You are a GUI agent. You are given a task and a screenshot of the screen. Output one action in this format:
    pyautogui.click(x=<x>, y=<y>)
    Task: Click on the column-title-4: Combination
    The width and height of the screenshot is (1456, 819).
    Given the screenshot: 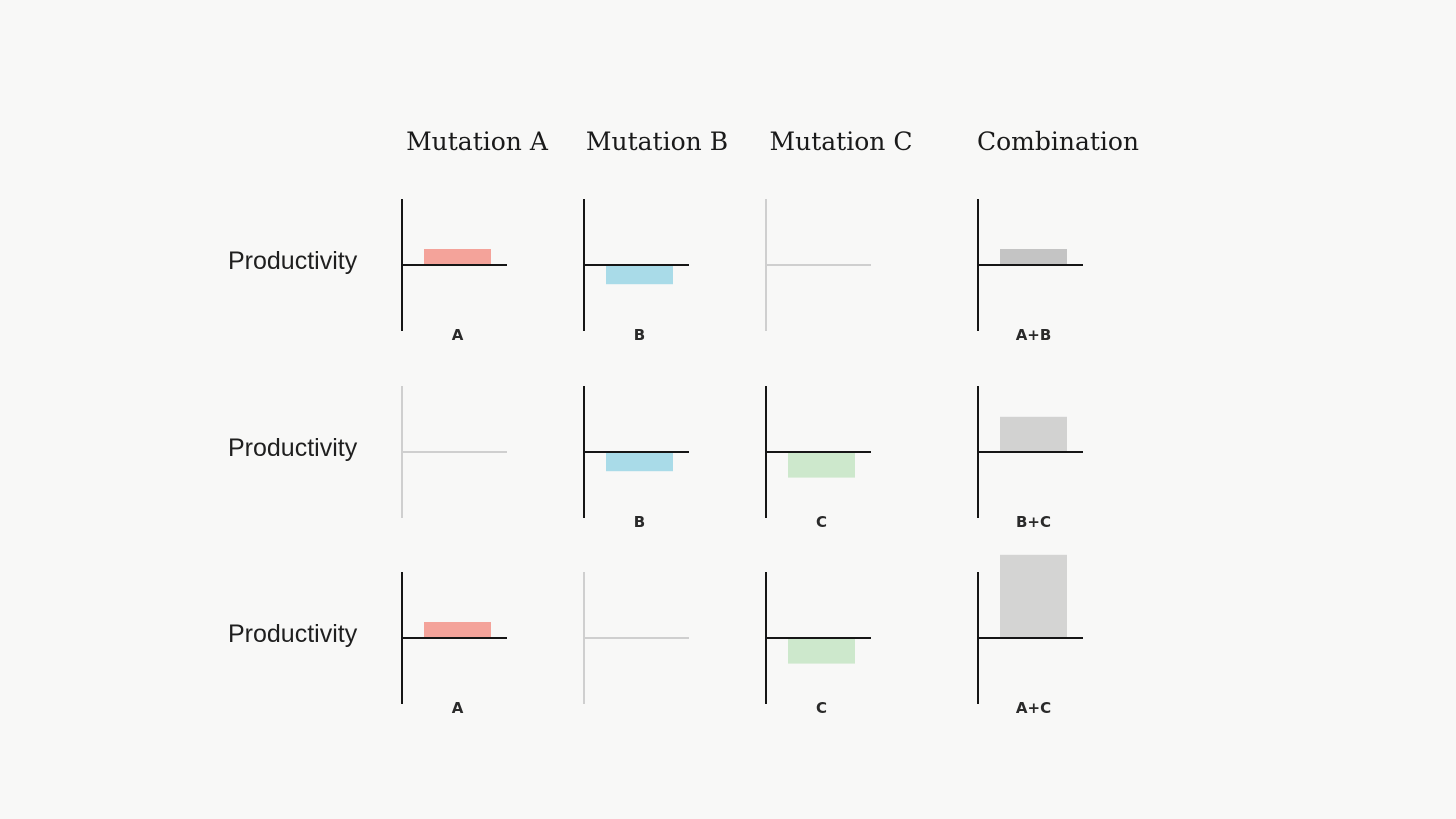 What is the action you would take?
    pyautogui.click(x=1058, y=141)
    